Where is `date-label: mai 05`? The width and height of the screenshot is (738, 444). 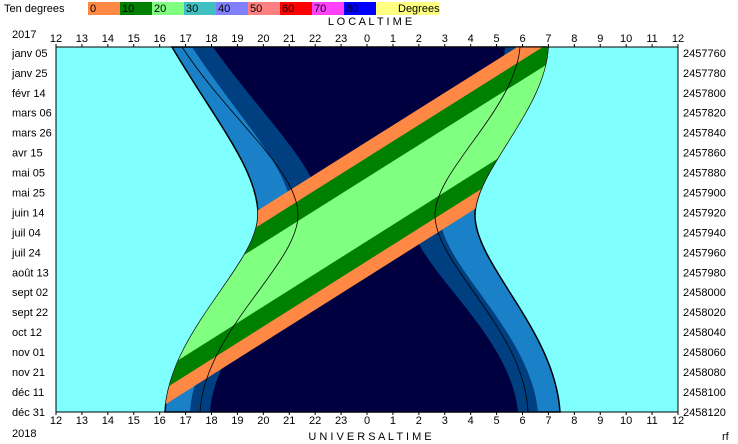
date-label: mai 05 is located at coordinates (28, 174).